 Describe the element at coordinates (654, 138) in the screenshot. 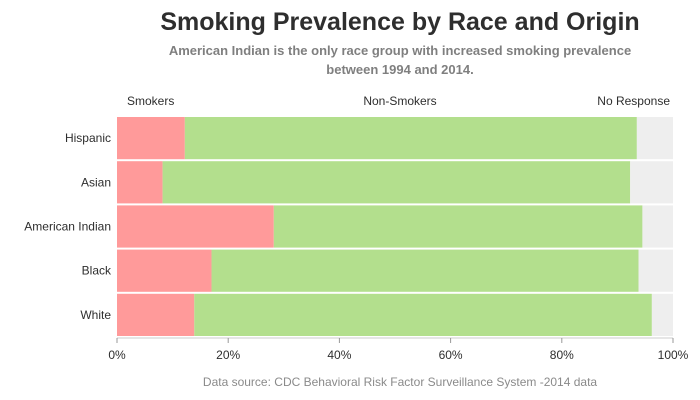

I see `bar-no-response-hispanic` at that location.